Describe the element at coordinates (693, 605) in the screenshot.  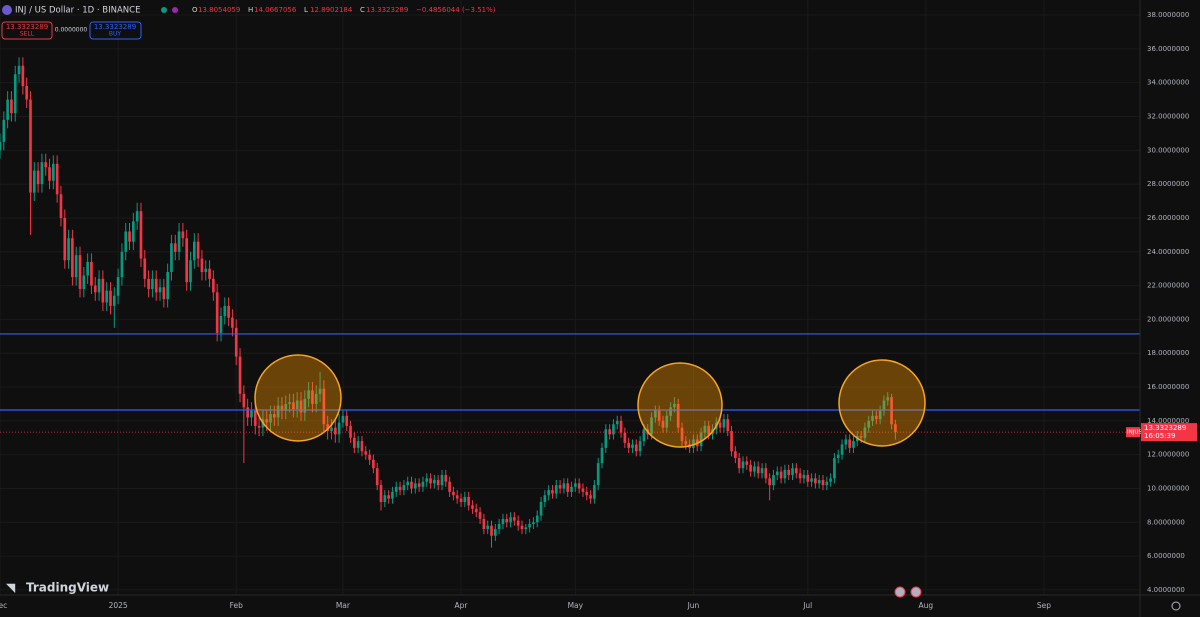
I see `x-tick-label: Jun` at that location.